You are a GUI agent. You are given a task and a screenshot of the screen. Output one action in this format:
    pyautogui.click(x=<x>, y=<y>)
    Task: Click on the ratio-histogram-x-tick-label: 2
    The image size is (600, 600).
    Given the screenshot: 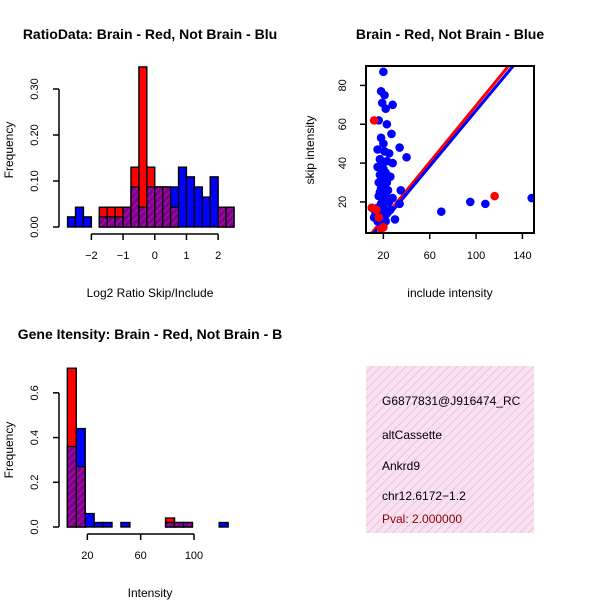 What is the action you would take?
    pyautogui.click(x=218, y=256)
    